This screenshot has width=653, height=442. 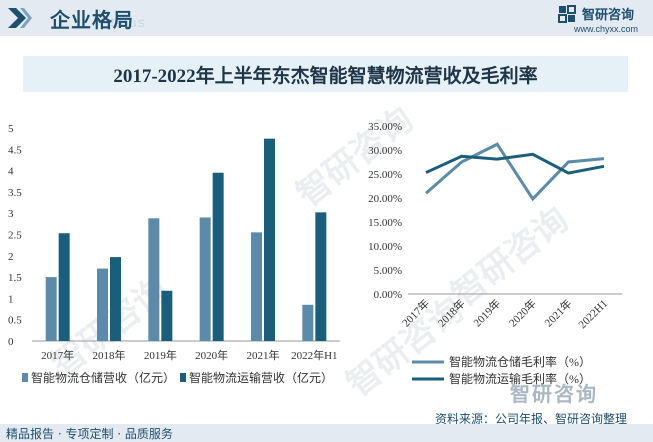 I want to click on footer-bar, so click(x=326, y=433).